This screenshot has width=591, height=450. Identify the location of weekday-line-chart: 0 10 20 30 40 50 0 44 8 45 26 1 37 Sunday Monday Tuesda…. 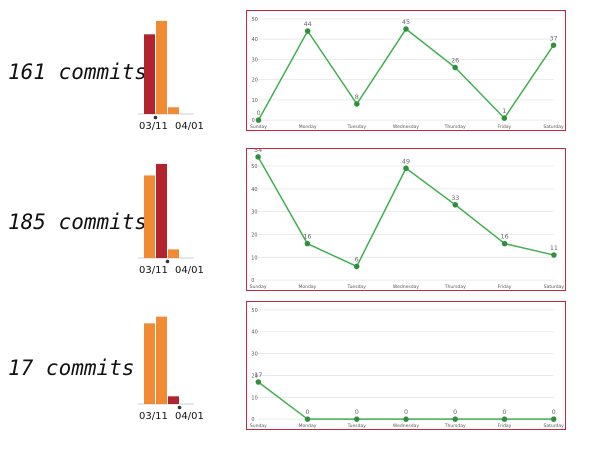
(406, 70).